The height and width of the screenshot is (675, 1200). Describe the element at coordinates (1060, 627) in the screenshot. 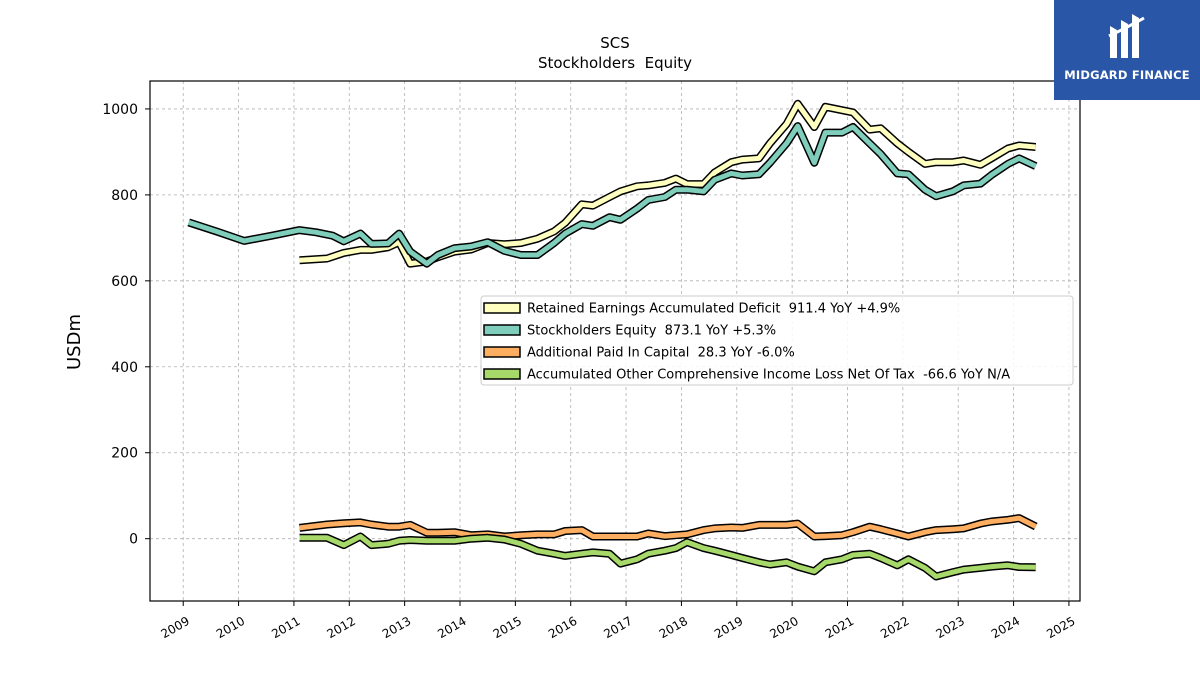

I see `x-tick-label: 2025` at that location.